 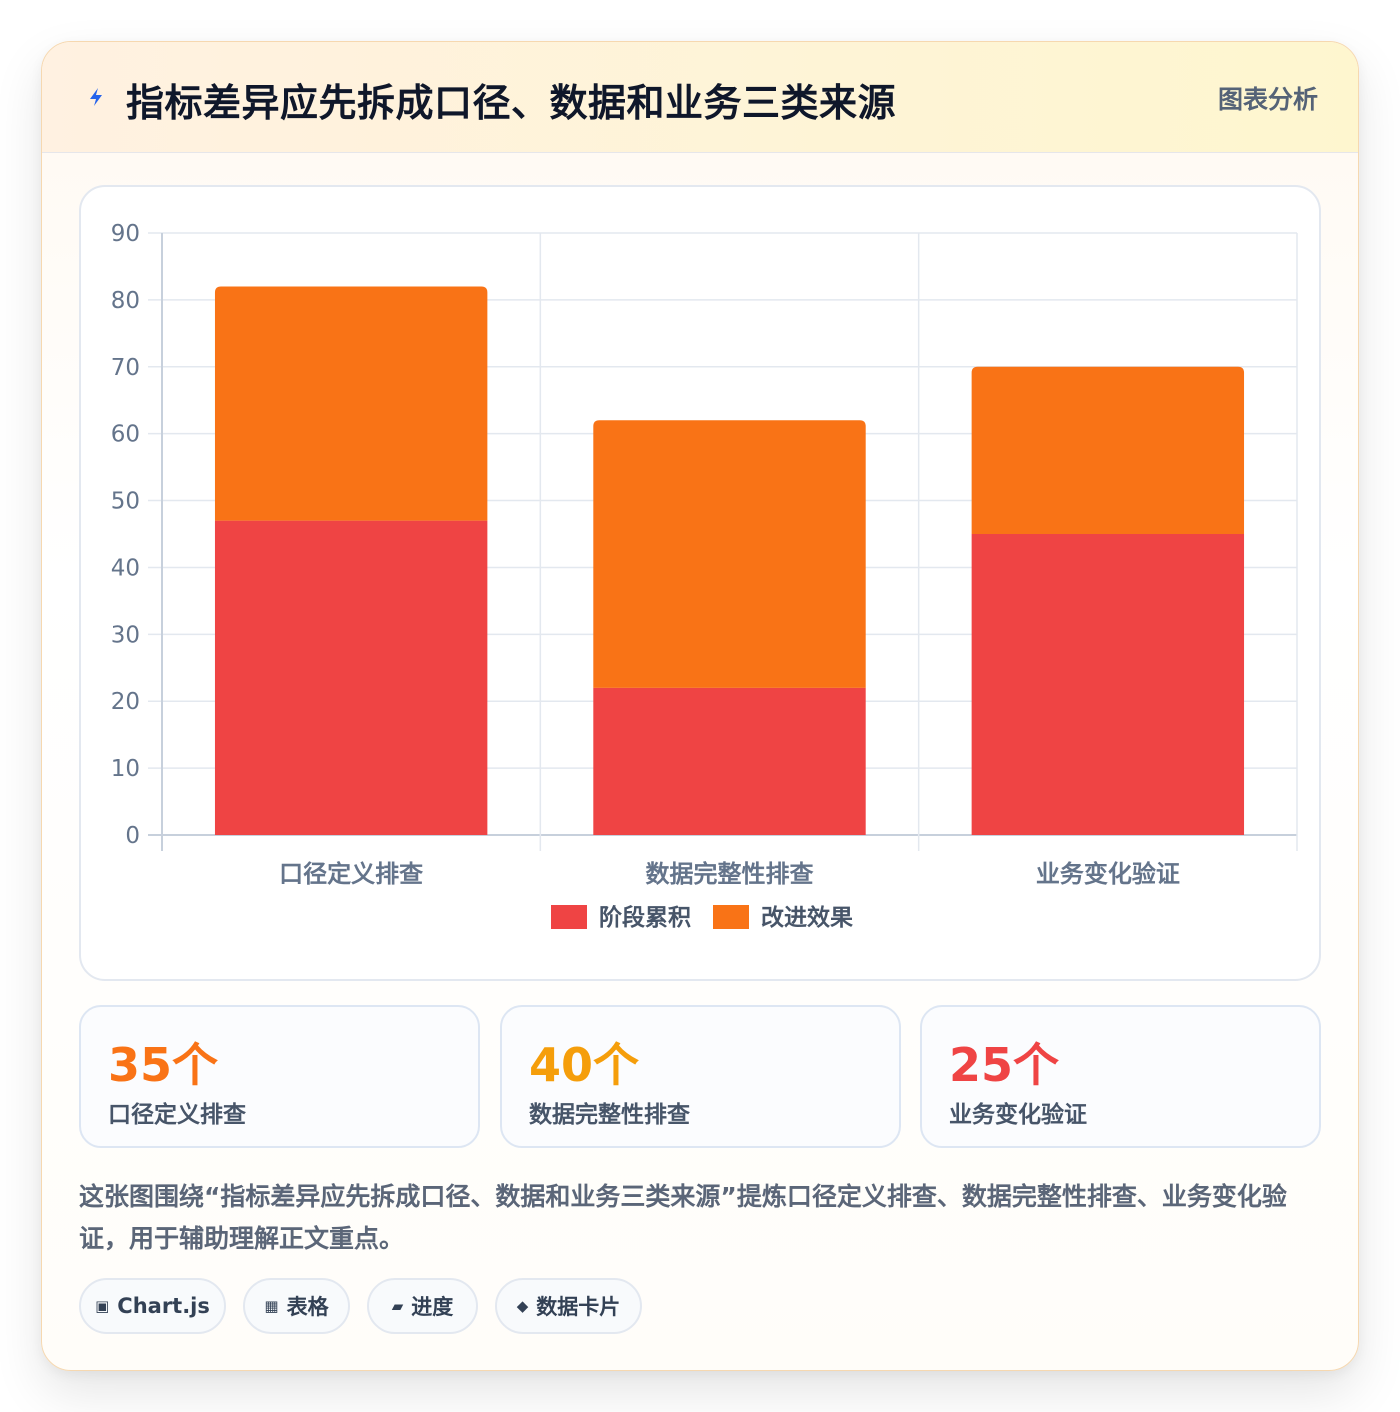 I want to click on stat-cards: 35个 口径定义排查 40个 数据完整性排查 25个 业务变化验证, so click(x=700, y=1076).